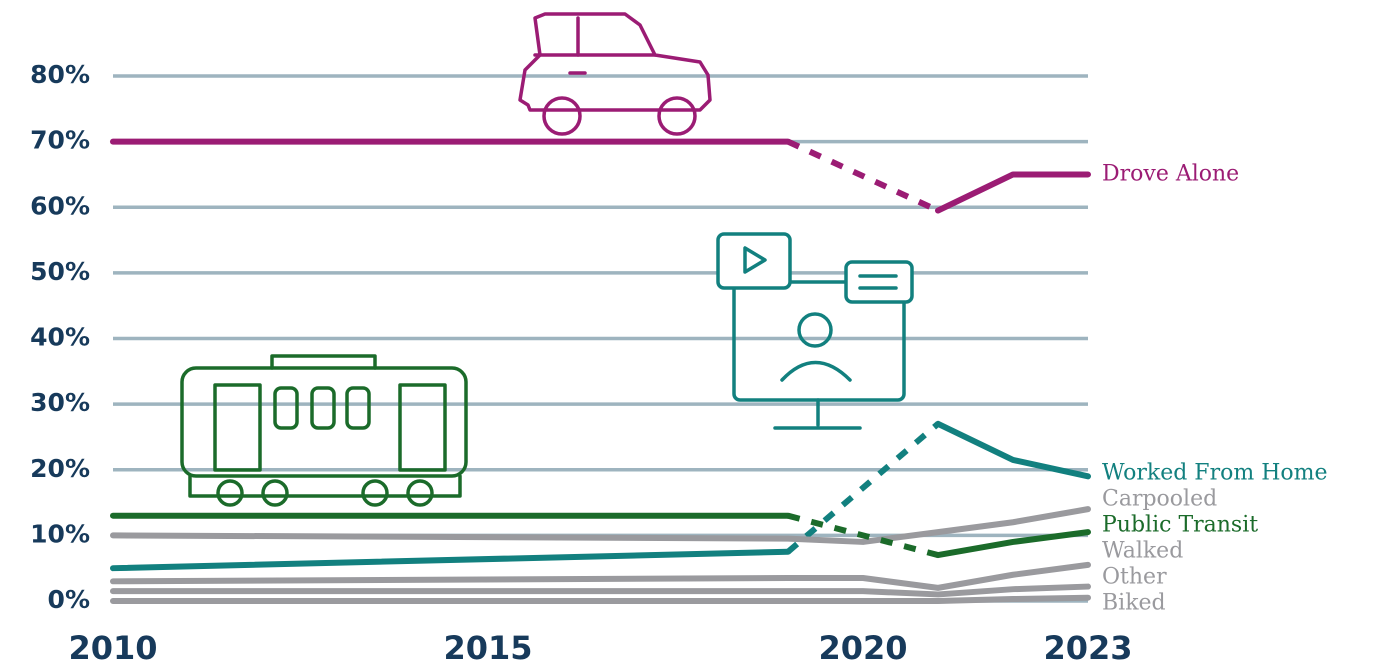 This screenshot has width=1380, height=670. What do you see at coordinates (1180, 525) in the screenshot?
I see `series-label: Public Transit` at bounding box center [1180, 525].